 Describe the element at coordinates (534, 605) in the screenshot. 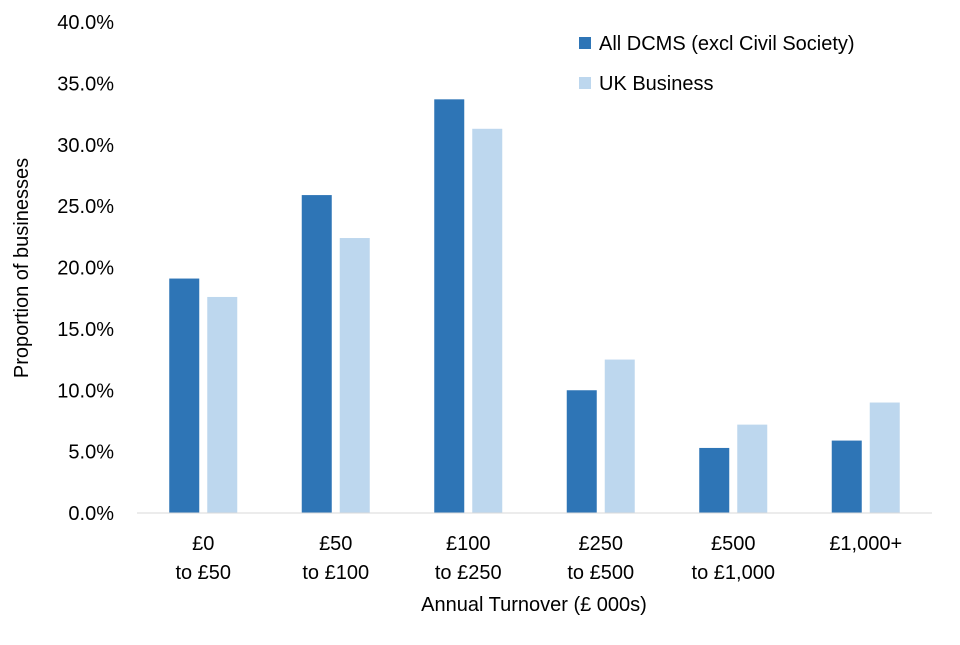

I see `x-axis-label: Annual Turnover (£ 000s)` at that location.